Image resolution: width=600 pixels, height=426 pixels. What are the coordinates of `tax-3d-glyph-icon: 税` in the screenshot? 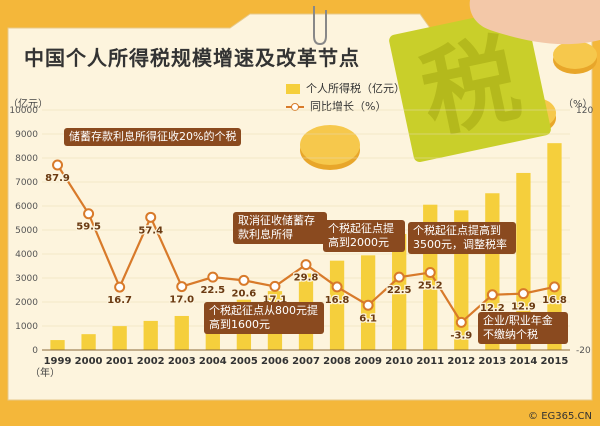 It's located at (470, 85).